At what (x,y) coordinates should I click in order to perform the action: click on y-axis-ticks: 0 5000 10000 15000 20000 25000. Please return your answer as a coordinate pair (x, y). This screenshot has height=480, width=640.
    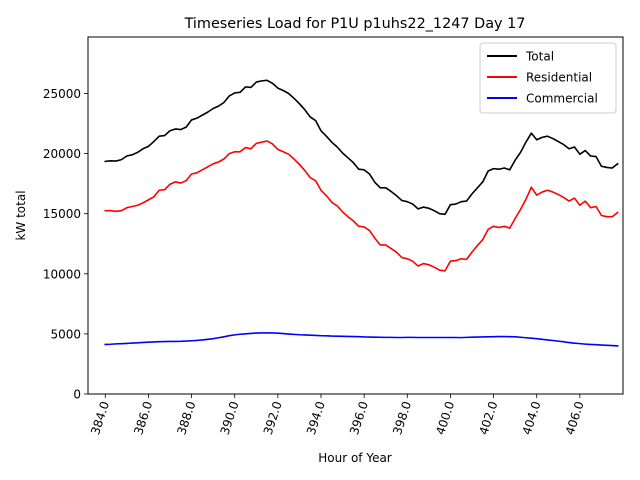
    Looking at the image, I should click on (65, 244).